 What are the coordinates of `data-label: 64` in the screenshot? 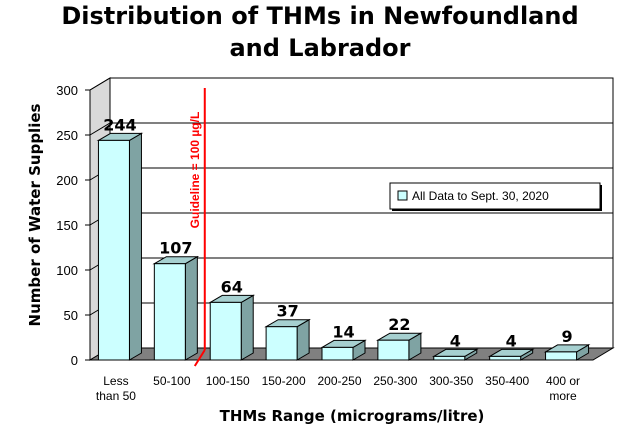 It's located at (232, 286).